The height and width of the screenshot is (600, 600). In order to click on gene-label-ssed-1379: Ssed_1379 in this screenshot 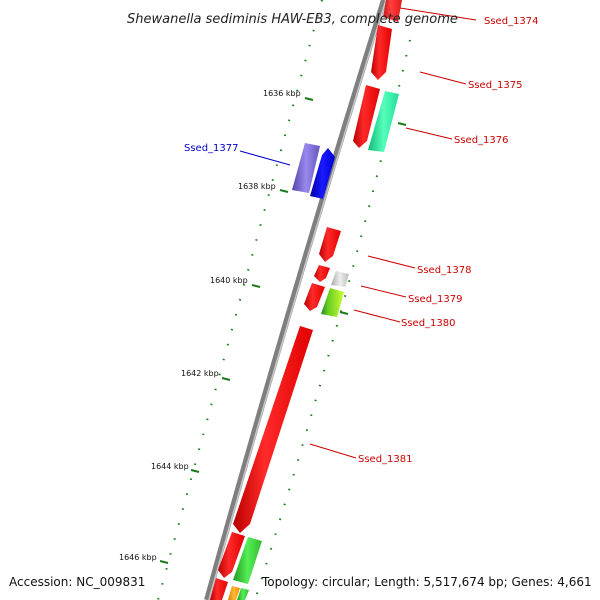, I will do `click(435, 299)`.